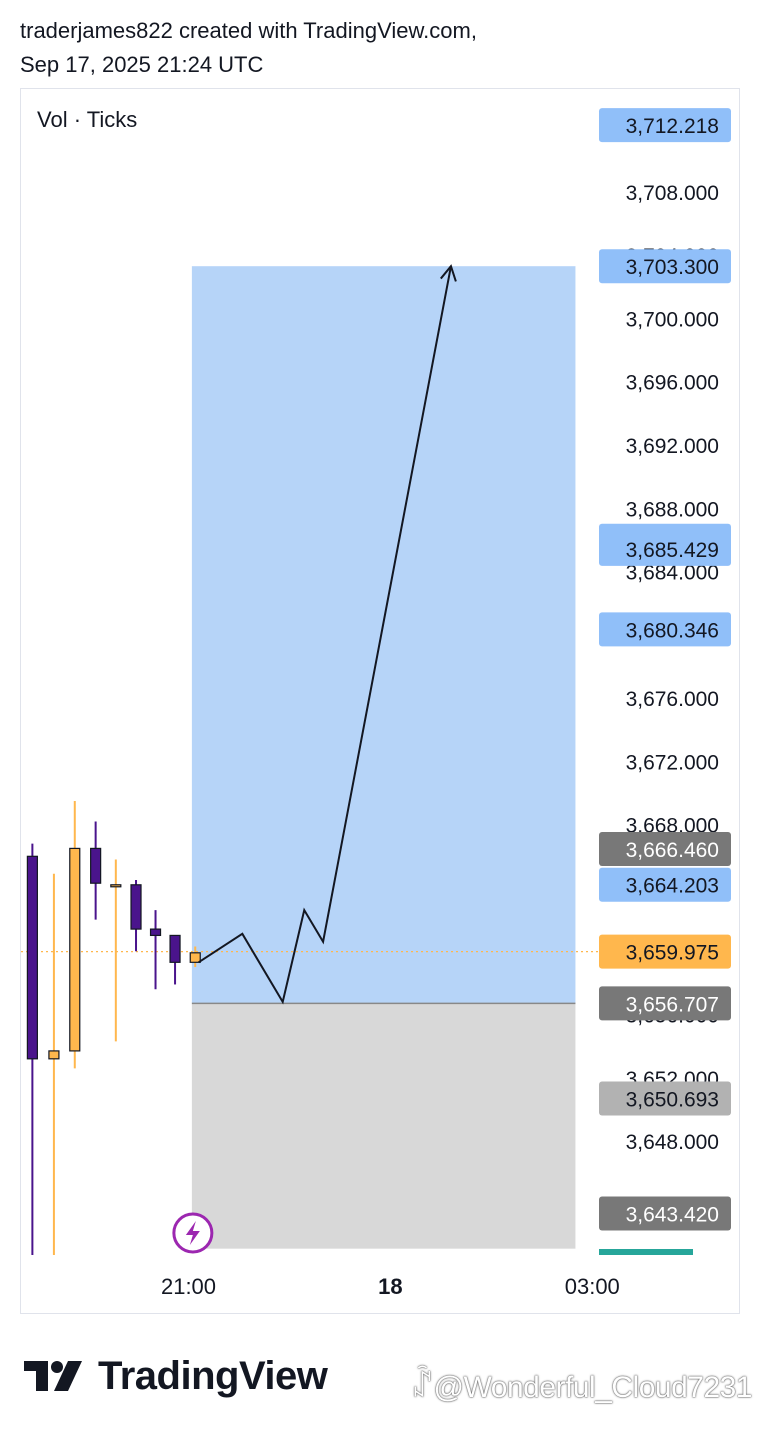 This screenshot has height=1434, width=760. I want to click on teal-marker, so click(646, 1252).